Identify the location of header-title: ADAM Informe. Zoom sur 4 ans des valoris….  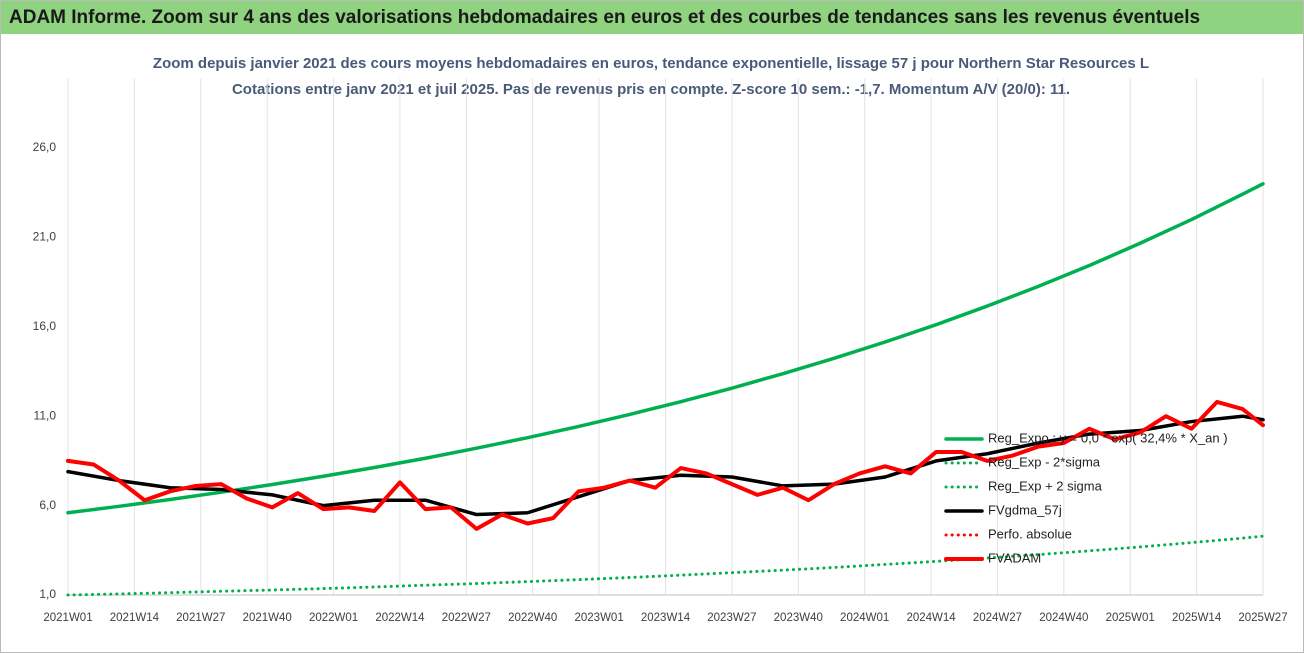
(652, 17).